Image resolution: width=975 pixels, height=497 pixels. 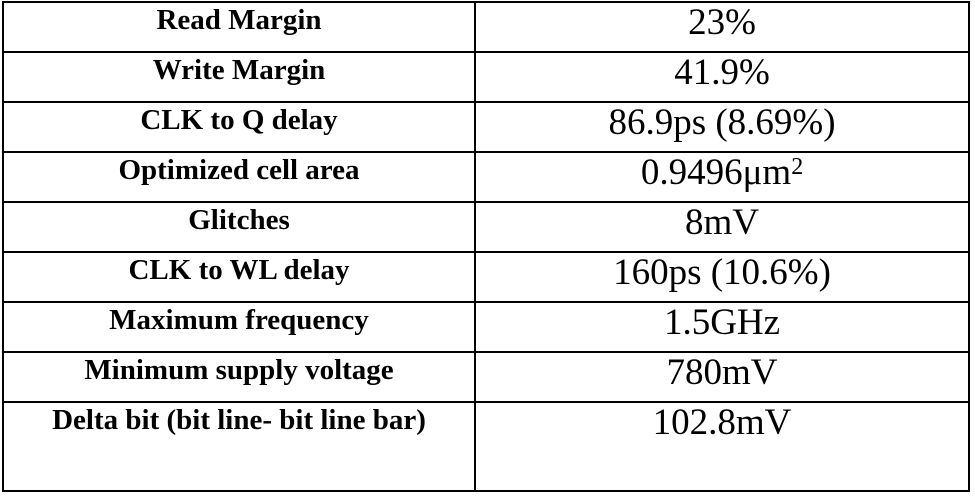 What do you see at coordinates (716, 172) in the screenshot?
I see `value-text: 0.9496μm` at bounding box center [716, 172].